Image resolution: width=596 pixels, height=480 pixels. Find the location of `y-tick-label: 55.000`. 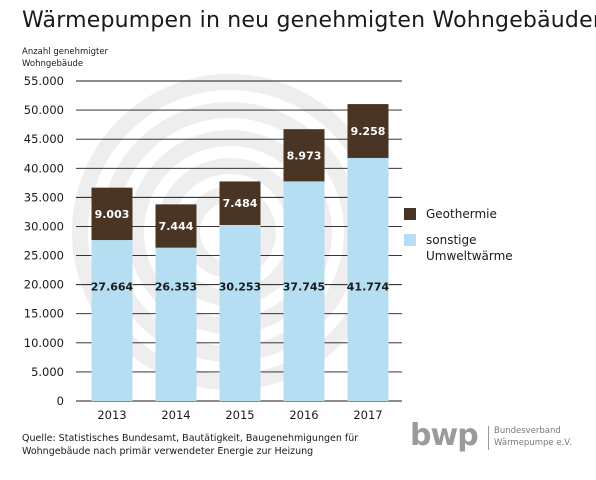

y-tick-label: 55.000 is located at coordinates (44, 81).